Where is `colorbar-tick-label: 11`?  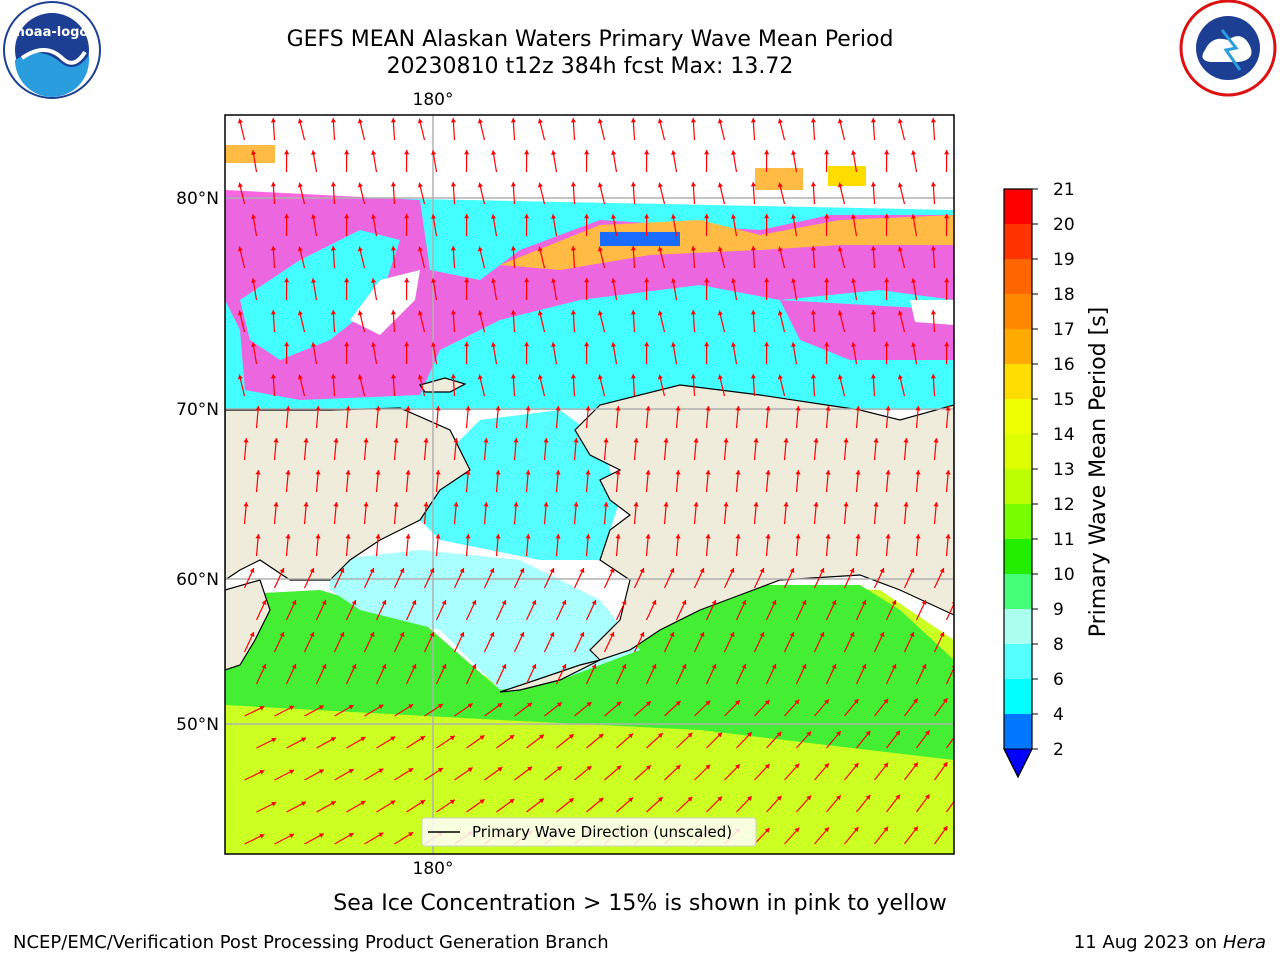 colorbar-tick-label: 11 is located at coordinates (1064, 540).